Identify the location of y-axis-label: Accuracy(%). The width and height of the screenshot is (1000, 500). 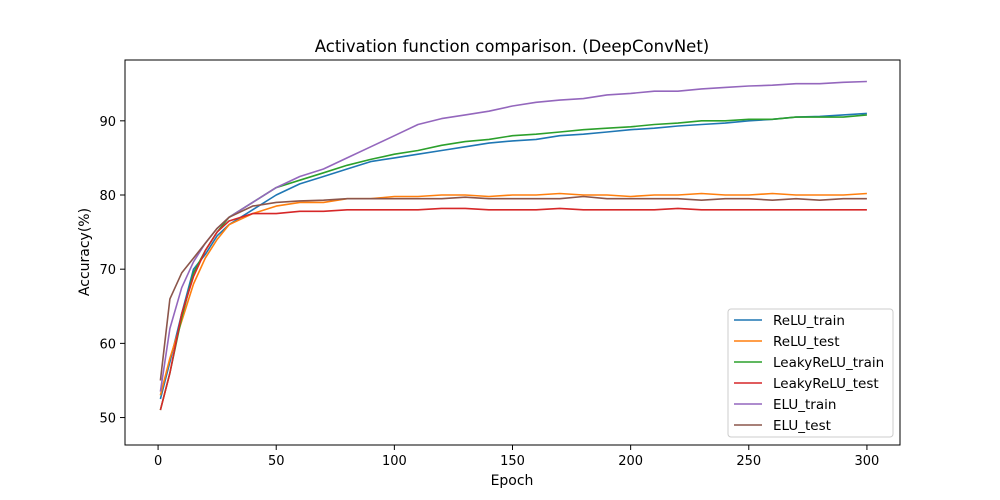
(85, 252).